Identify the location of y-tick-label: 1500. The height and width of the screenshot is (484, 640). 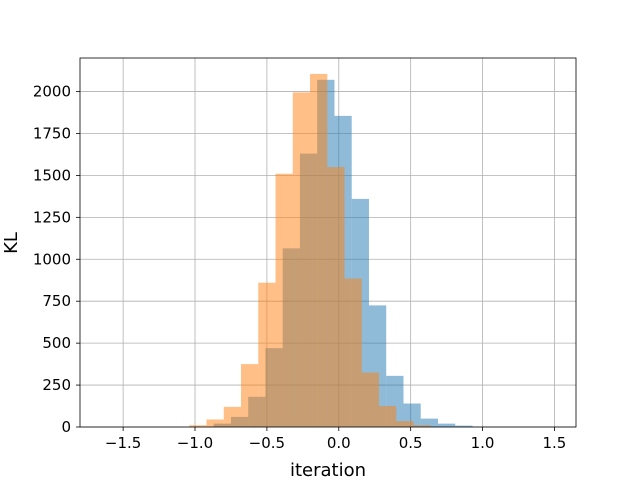
(52, 175).